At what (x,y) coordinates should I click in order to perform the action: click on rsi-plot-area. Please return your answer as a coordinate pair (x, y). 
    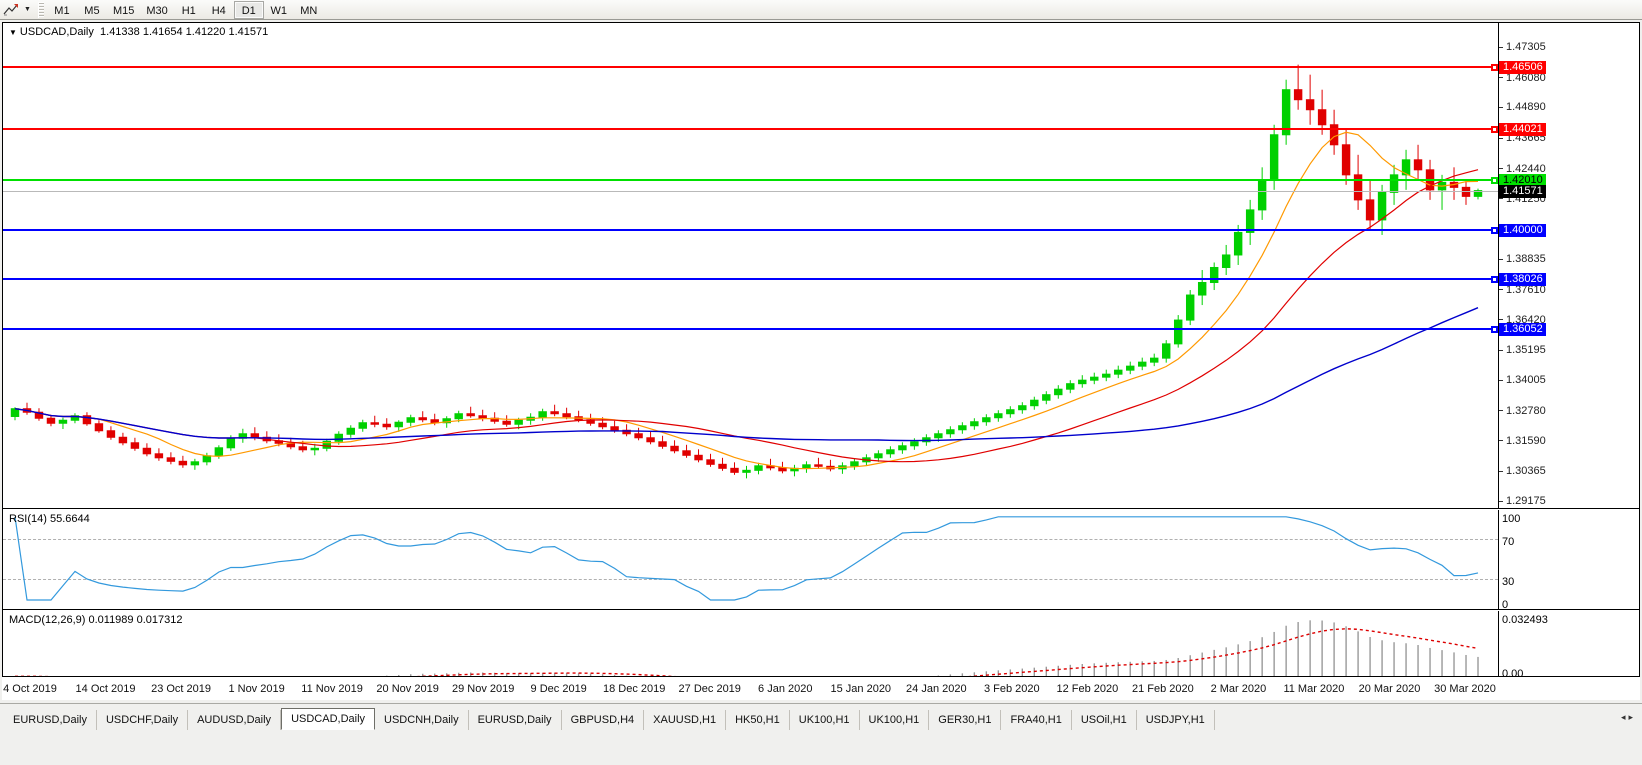
    Looking at the image, I should click on (750, 559).